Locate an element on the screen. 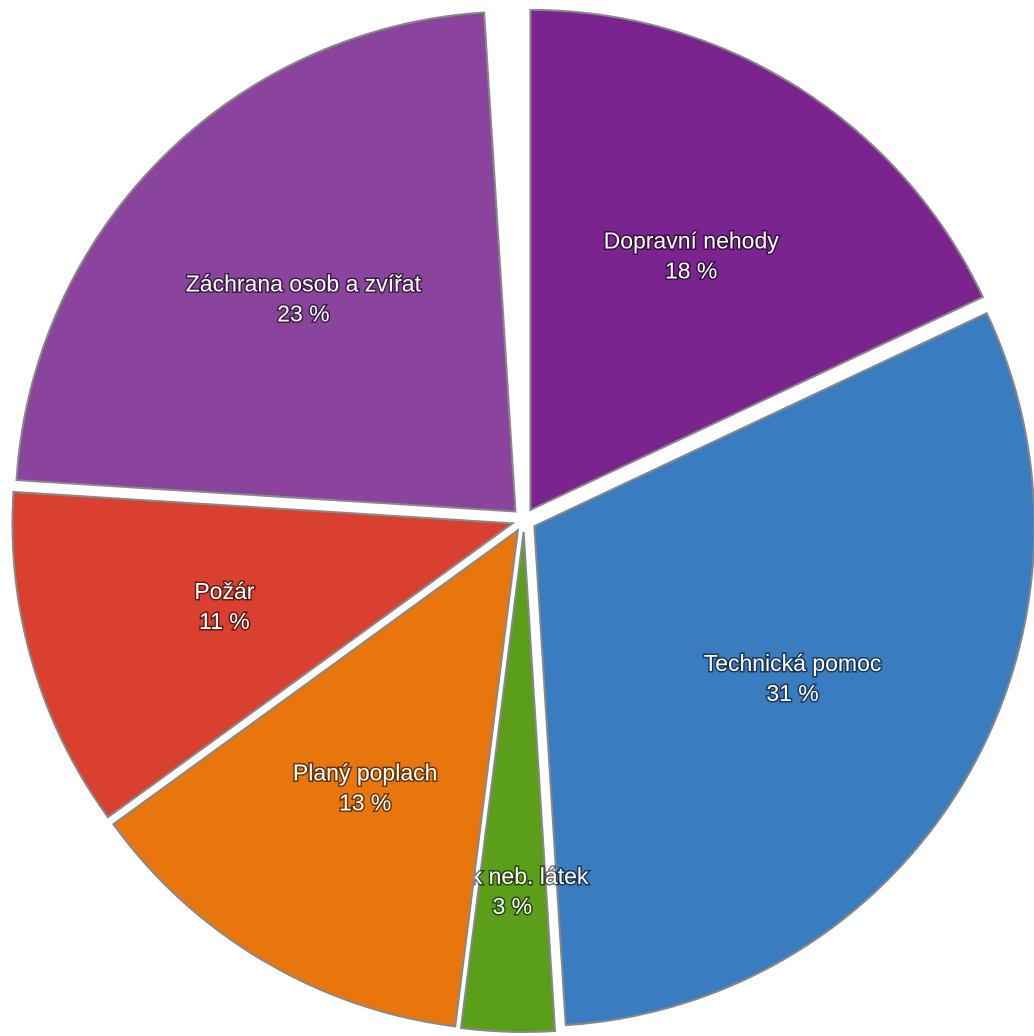 The width and height of the screenshot is (1034, 1036). slice-value: 18 % is located at coordinates (691, 271).